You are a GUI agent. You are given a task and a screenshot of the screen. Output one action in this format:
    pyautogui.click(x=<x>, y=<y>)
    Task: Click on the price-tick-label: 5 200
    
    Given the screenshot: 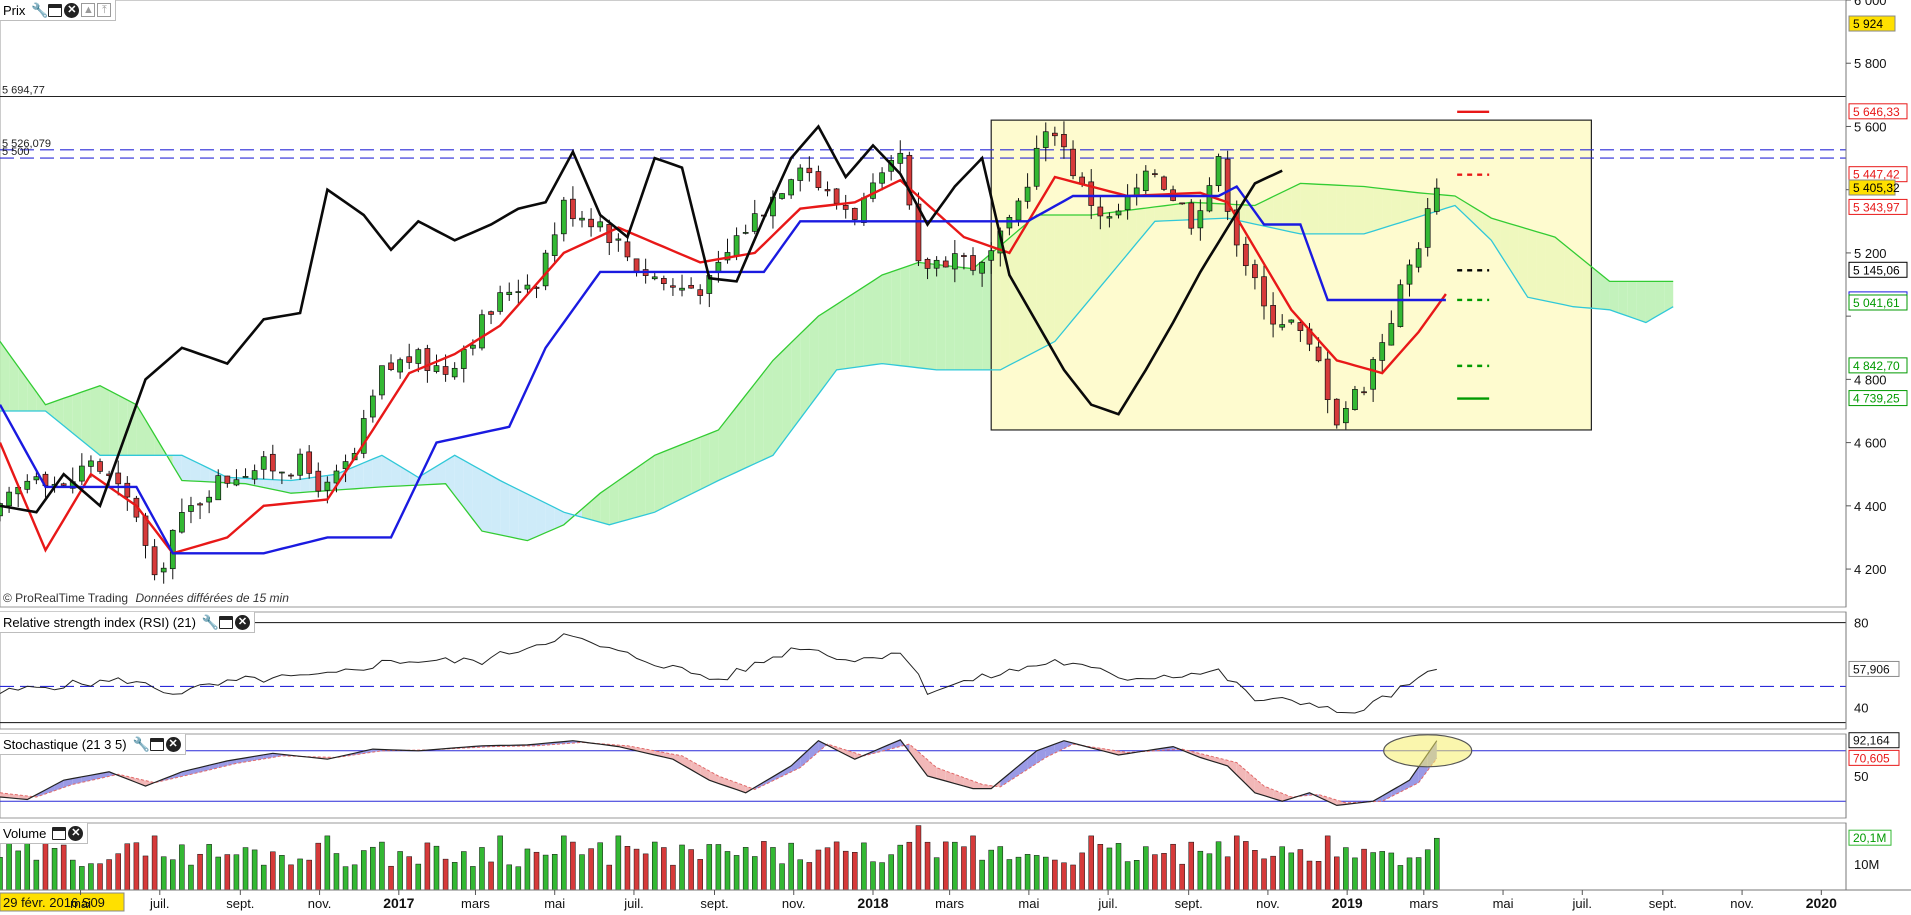 What is the action you would take?
    pyautogui.click(x=1870, y=253)
    